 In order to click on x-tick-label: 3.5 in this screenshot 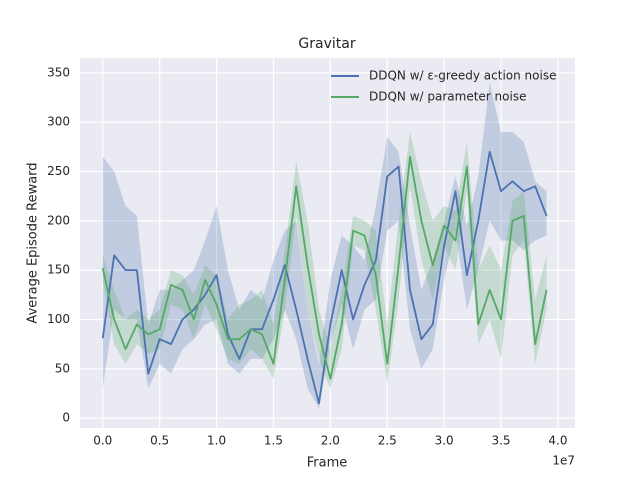, I will do `click(500, 441)`.